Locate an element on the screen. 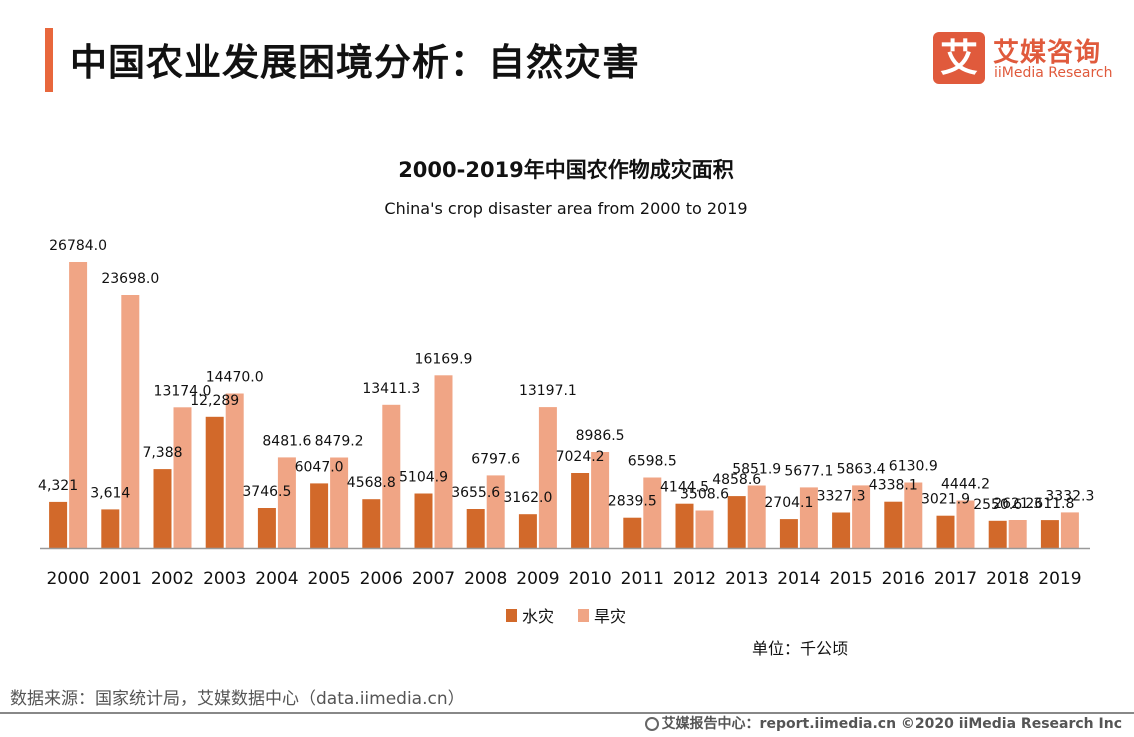 Image resolution: width=1134 pixels, height=737 pixels. data-label-flood-2005: 6047.0 is located at coordinates (319, 467).